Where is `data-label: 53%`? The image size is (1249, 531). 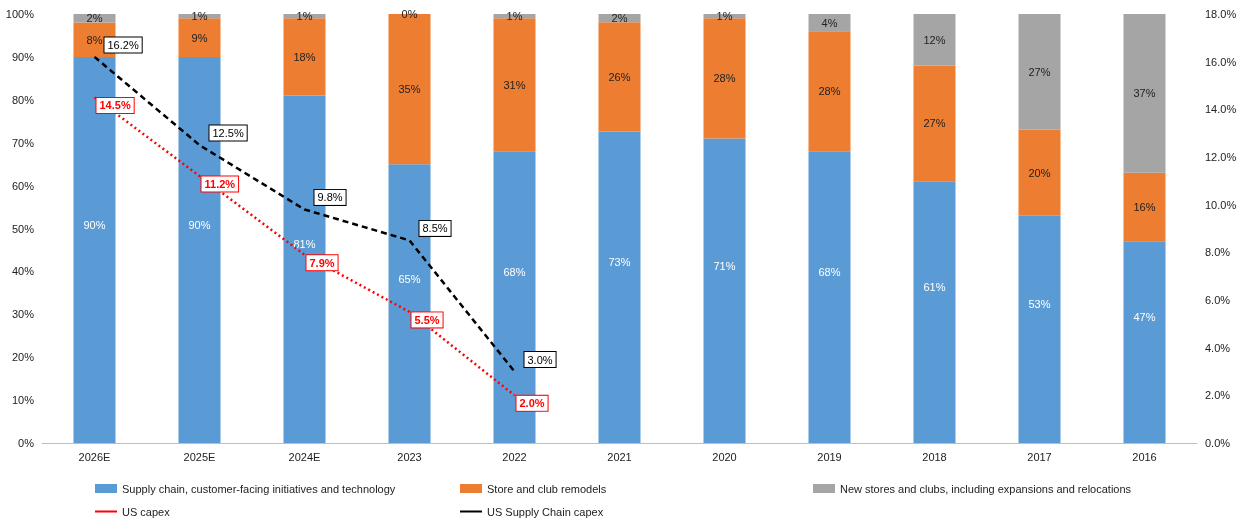
data-label: 53% is located at coordinates (1039, 304).